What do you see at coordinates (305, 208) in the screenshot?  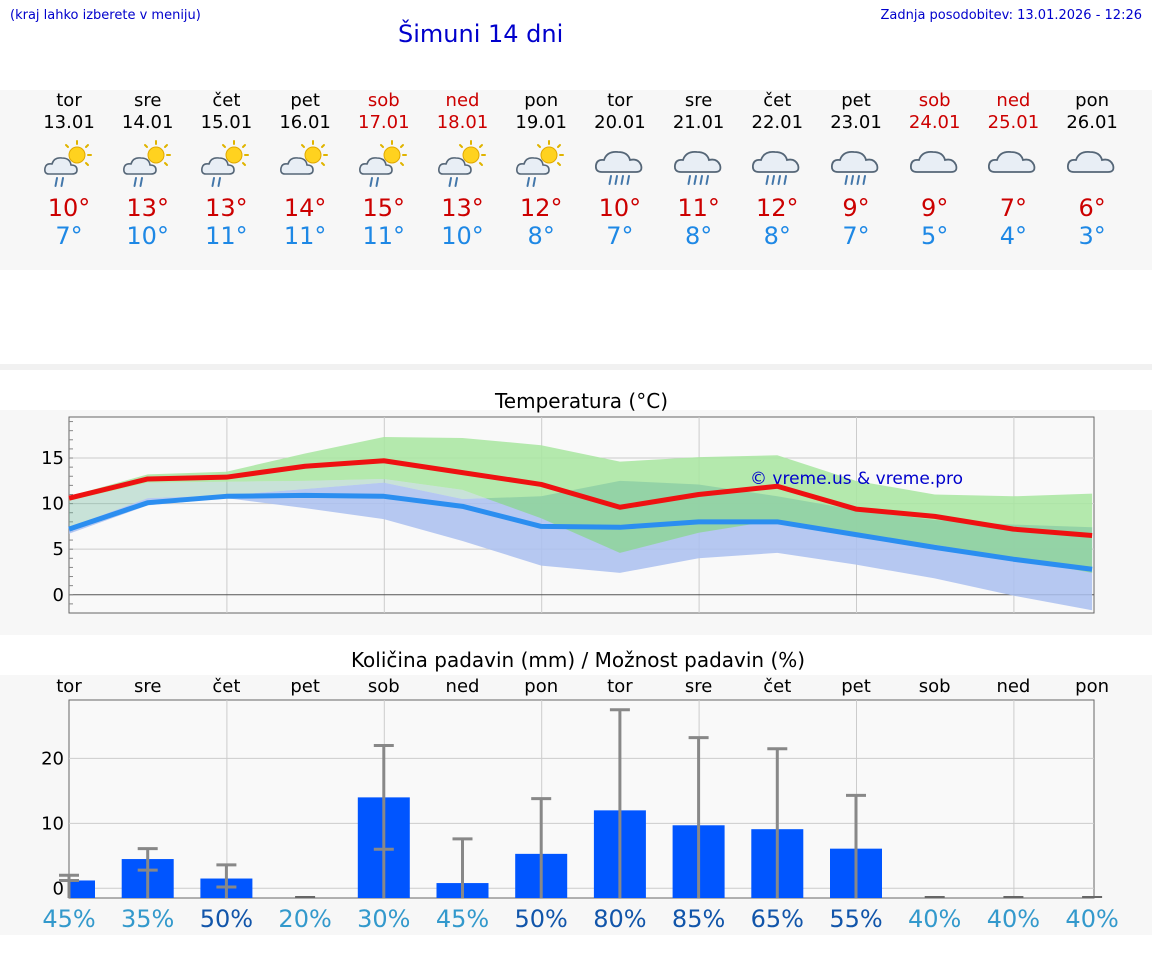 I see `max-temperature: 14°` at bounding box center [305, 208].